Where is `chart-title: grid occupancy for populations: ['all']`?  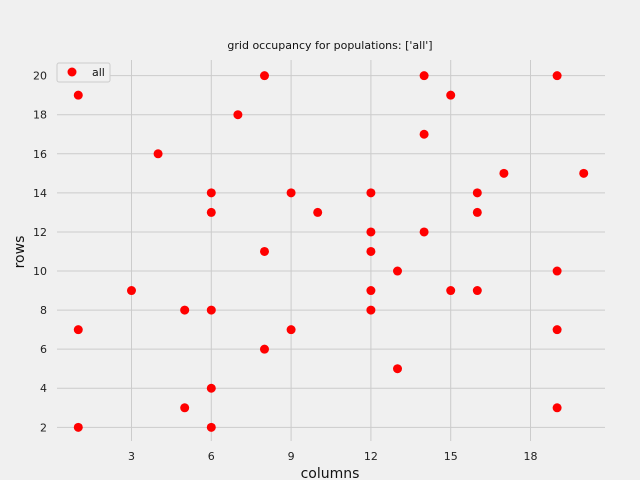
chart-title: grid occupancy for populations: ['all'] is located at coordinates (329, 45).